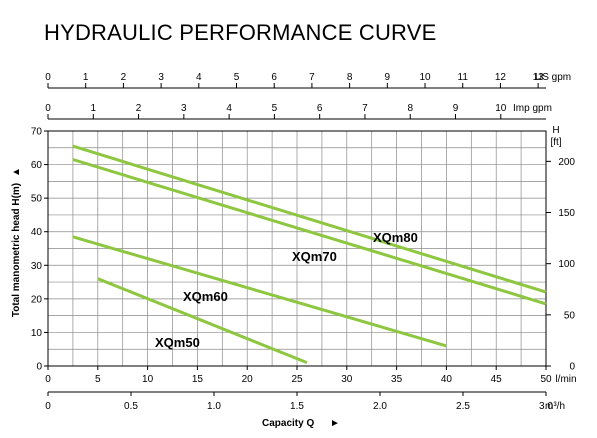 The image size is (597, 438). Describe the element at coordinates (539, 77) in the screenshot. I see `us-gpm-tick-label: 13` at that location.